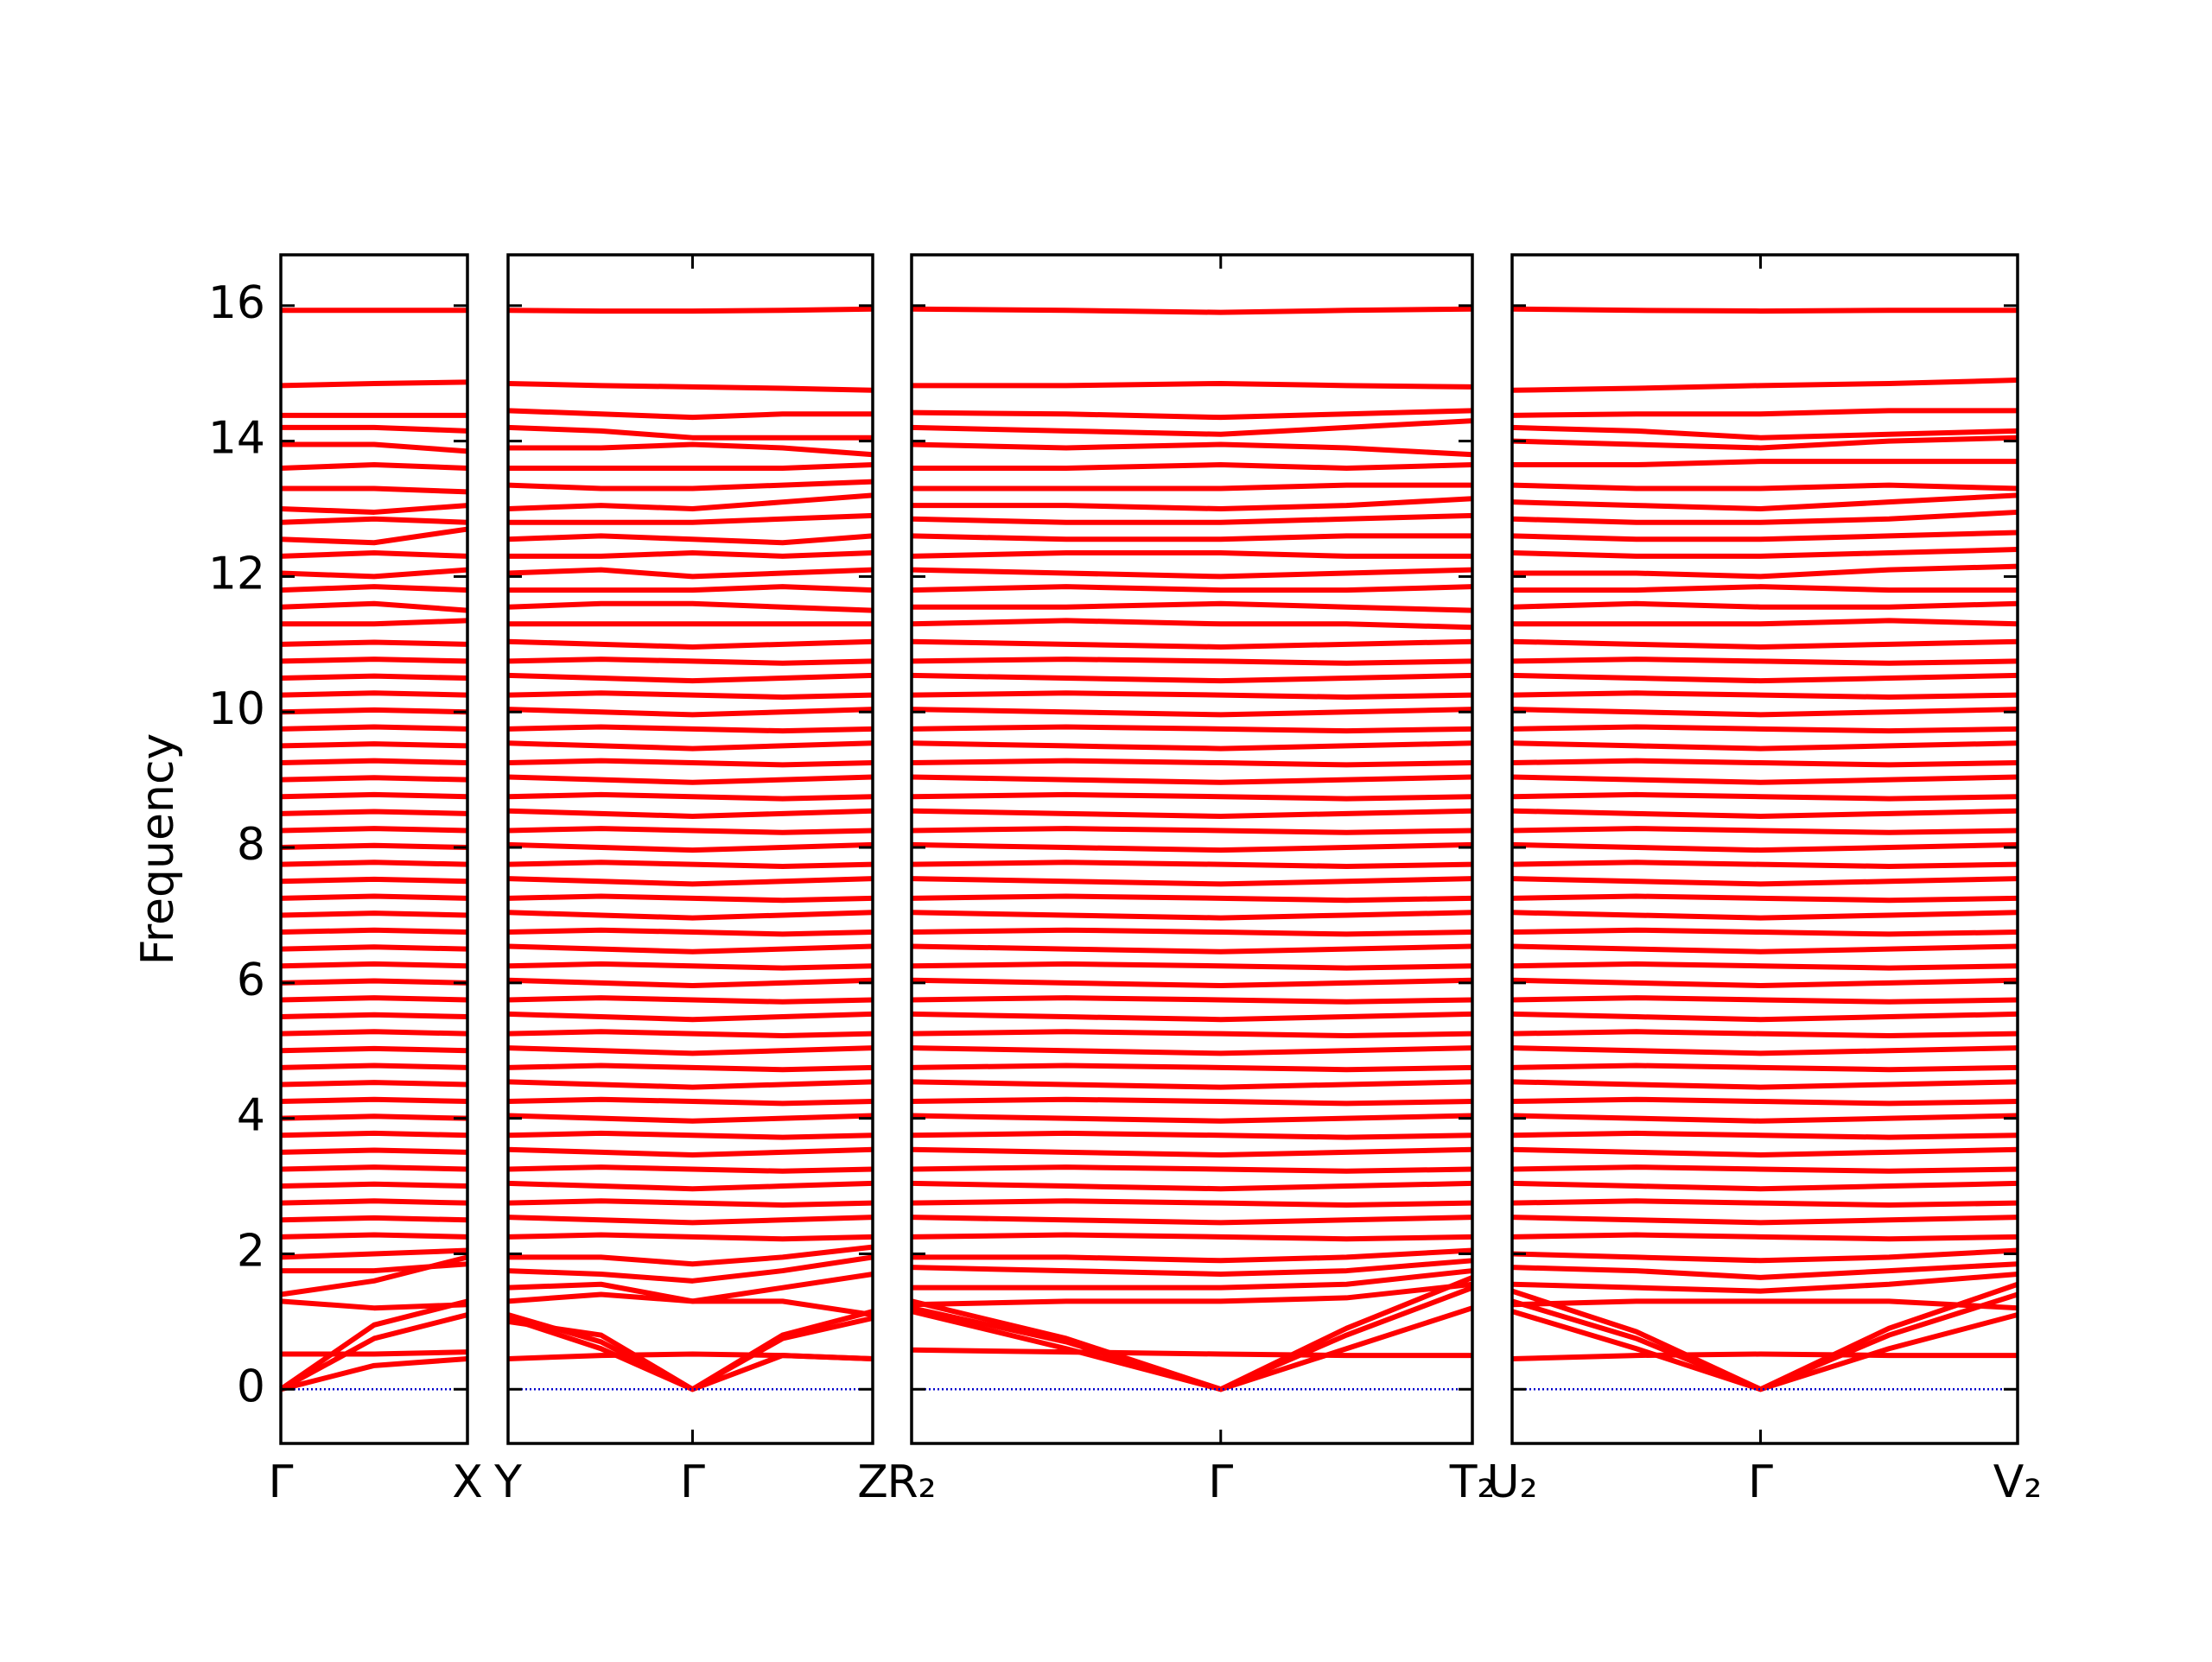 This screenshot has width=2212, height=1662. I want to click on y-tick-label: 0, so click(251, 1386).